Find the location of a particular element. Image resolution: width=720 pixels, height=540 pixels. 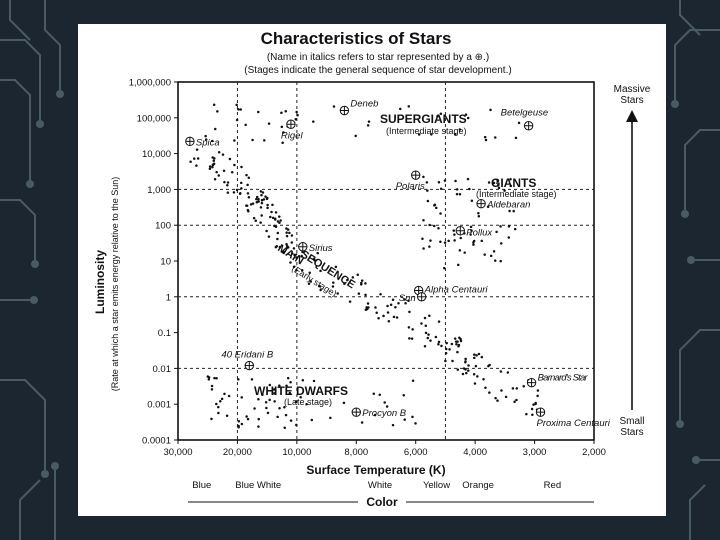

region-supergiants: SUPERGIANTS is located at coordinates (423, 119).